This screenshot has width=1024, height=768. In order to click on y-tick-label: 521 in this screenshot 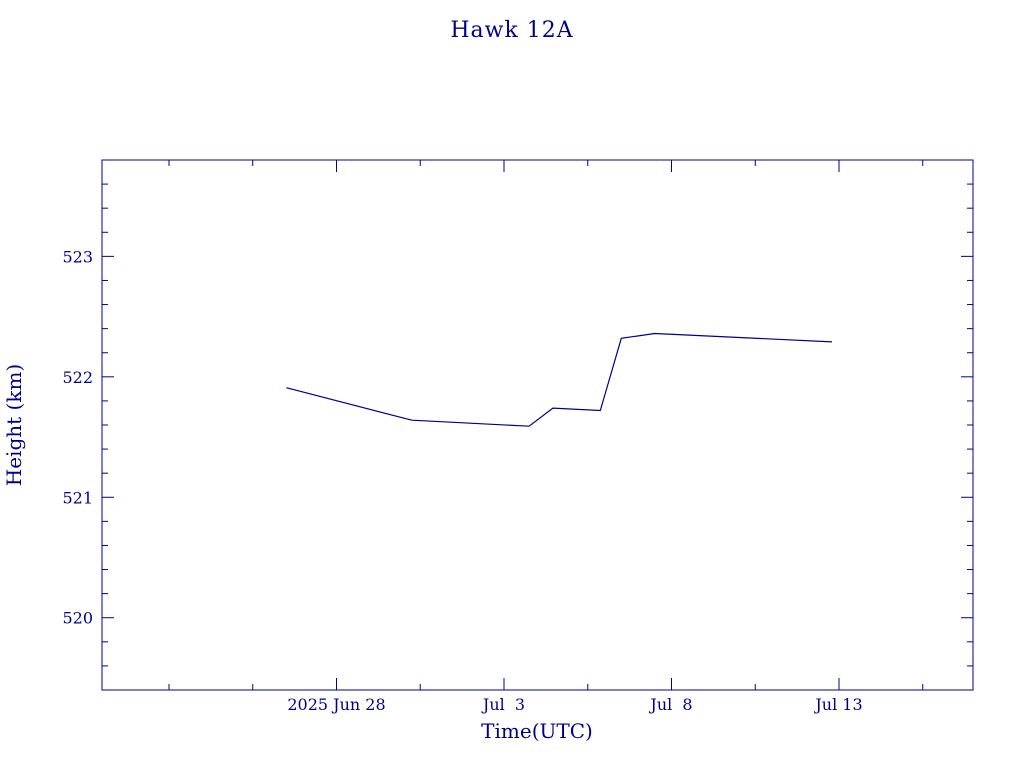, I will do `click(77, 497)`.